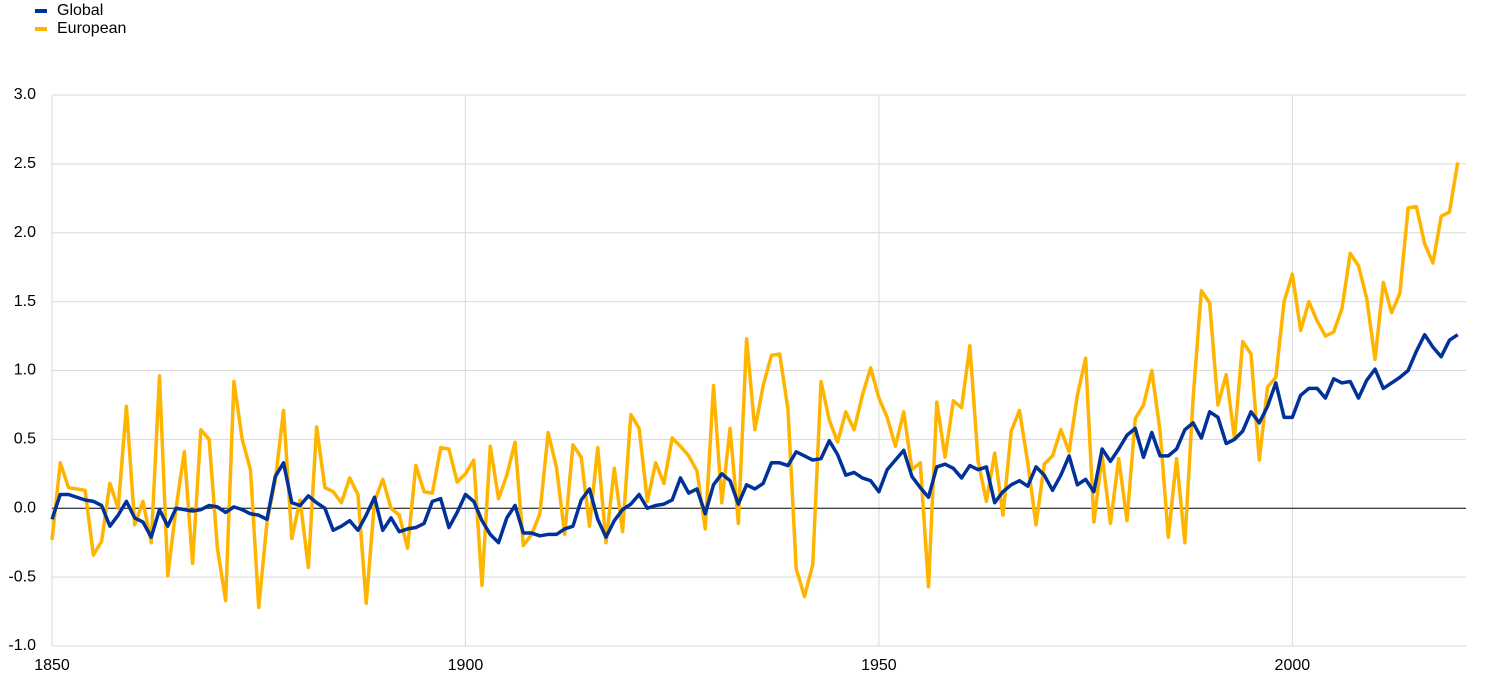 Image resolution: width=1487 pixels, height=691 pixels. I want to click on y-tick-label: 1.0, so click(25, 370).